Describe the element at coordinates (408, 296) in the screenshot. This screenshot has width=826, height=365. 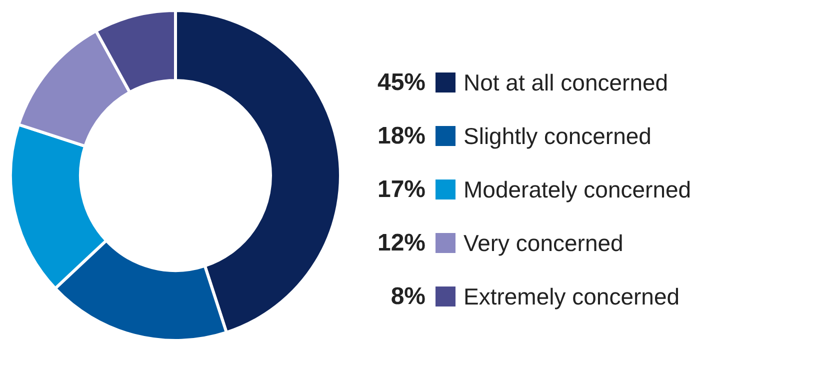
I see `data-label: 8%` at that location.